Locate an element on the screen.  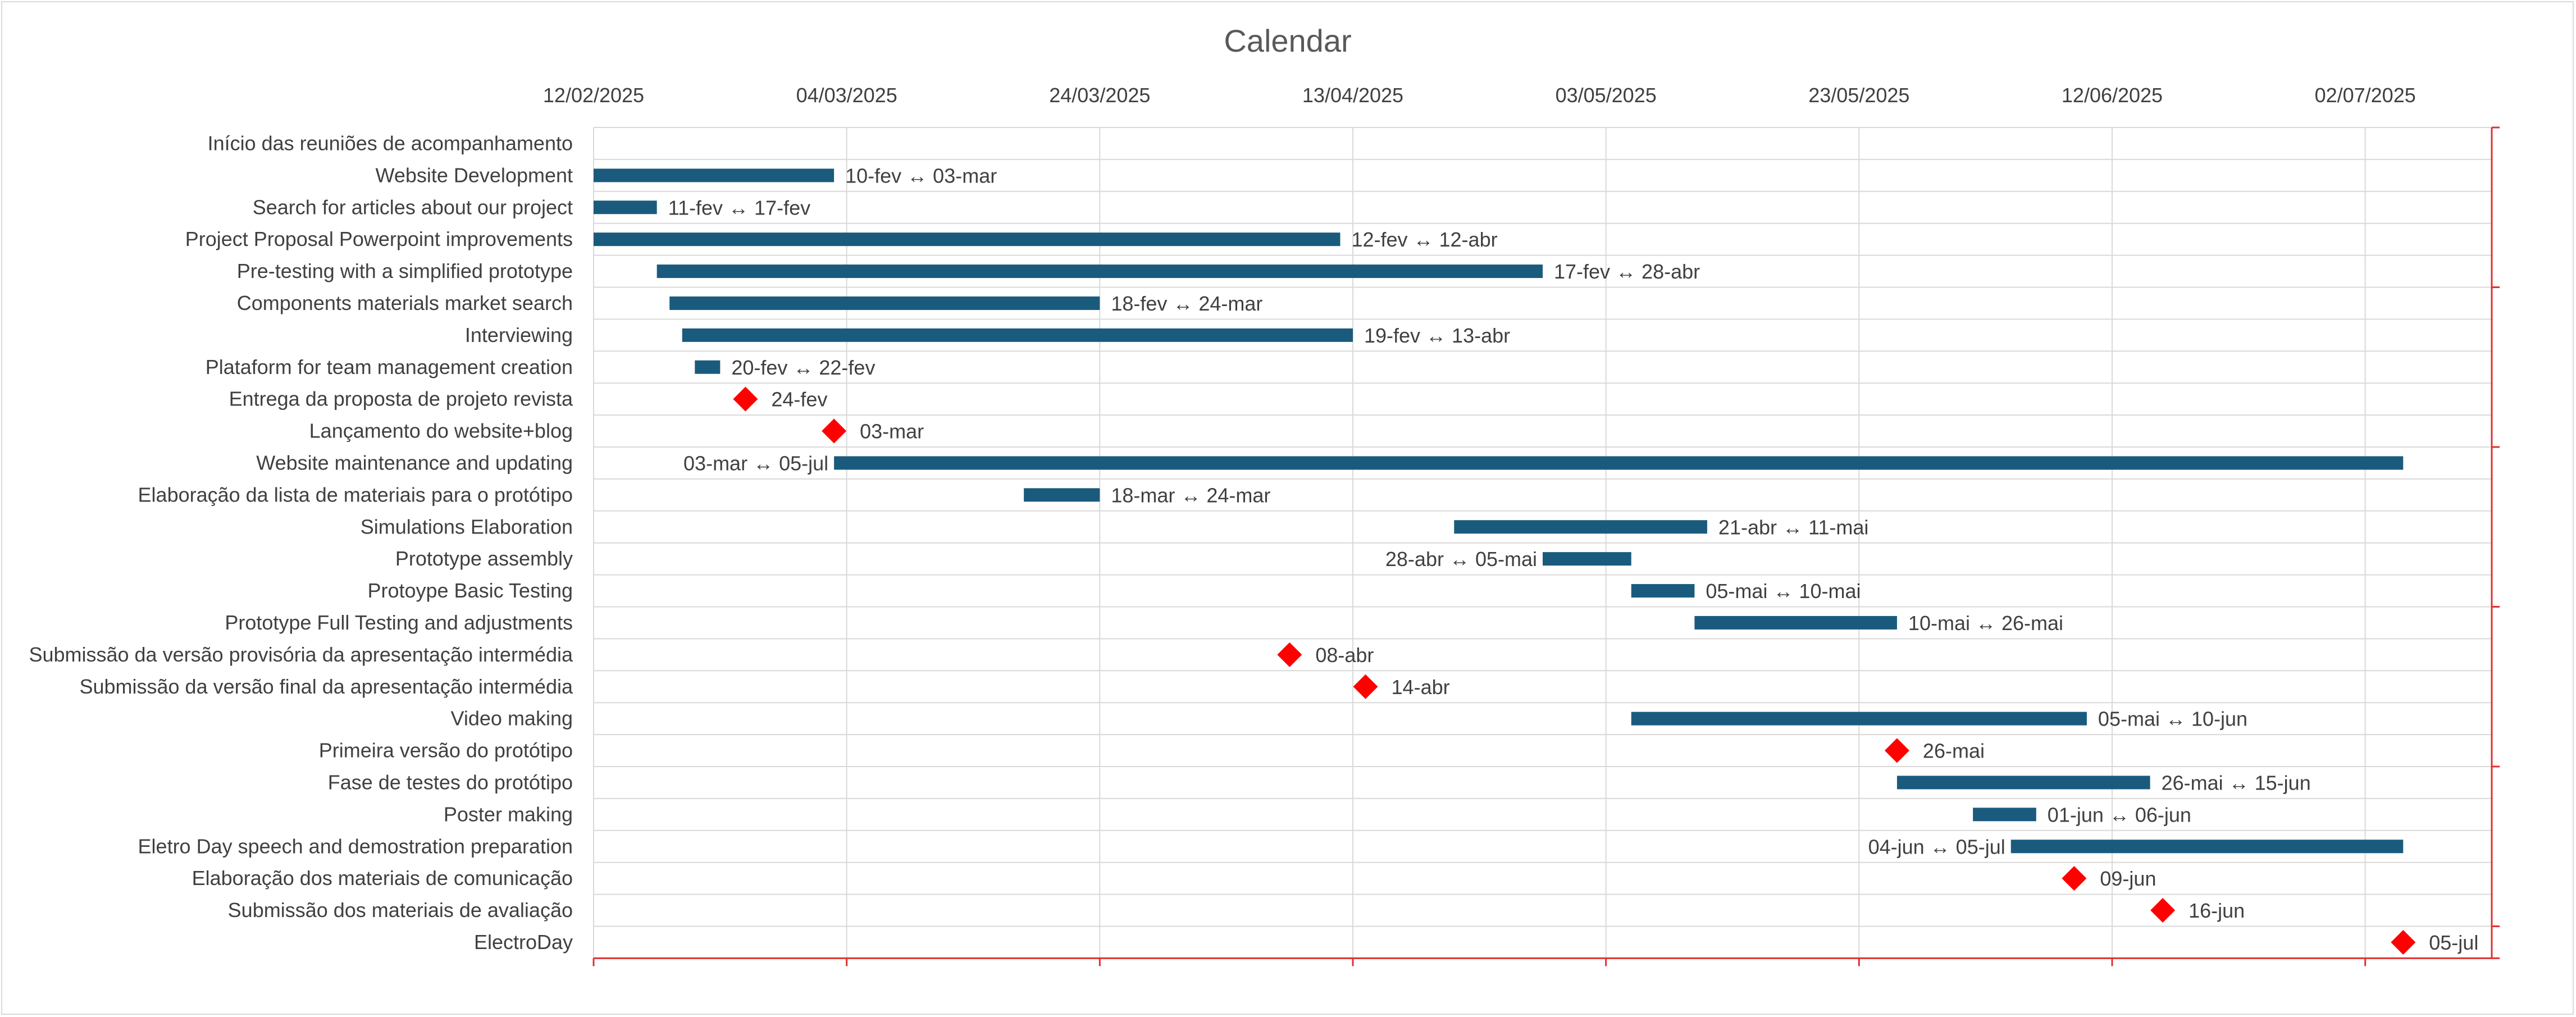
task-date-label: 18-mar ↔ 24-mar is located at coordinates (1190, 495).